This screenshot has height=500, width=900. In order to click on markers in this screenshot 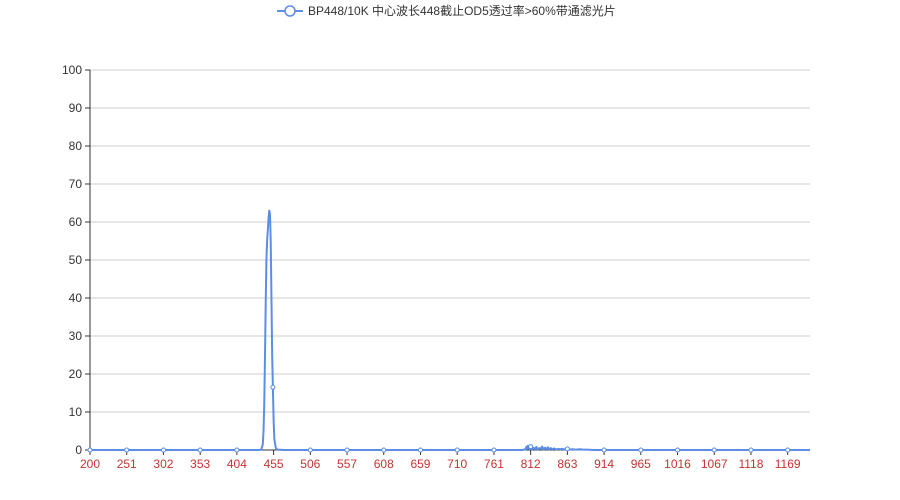, I will do `click(439, 418)`.